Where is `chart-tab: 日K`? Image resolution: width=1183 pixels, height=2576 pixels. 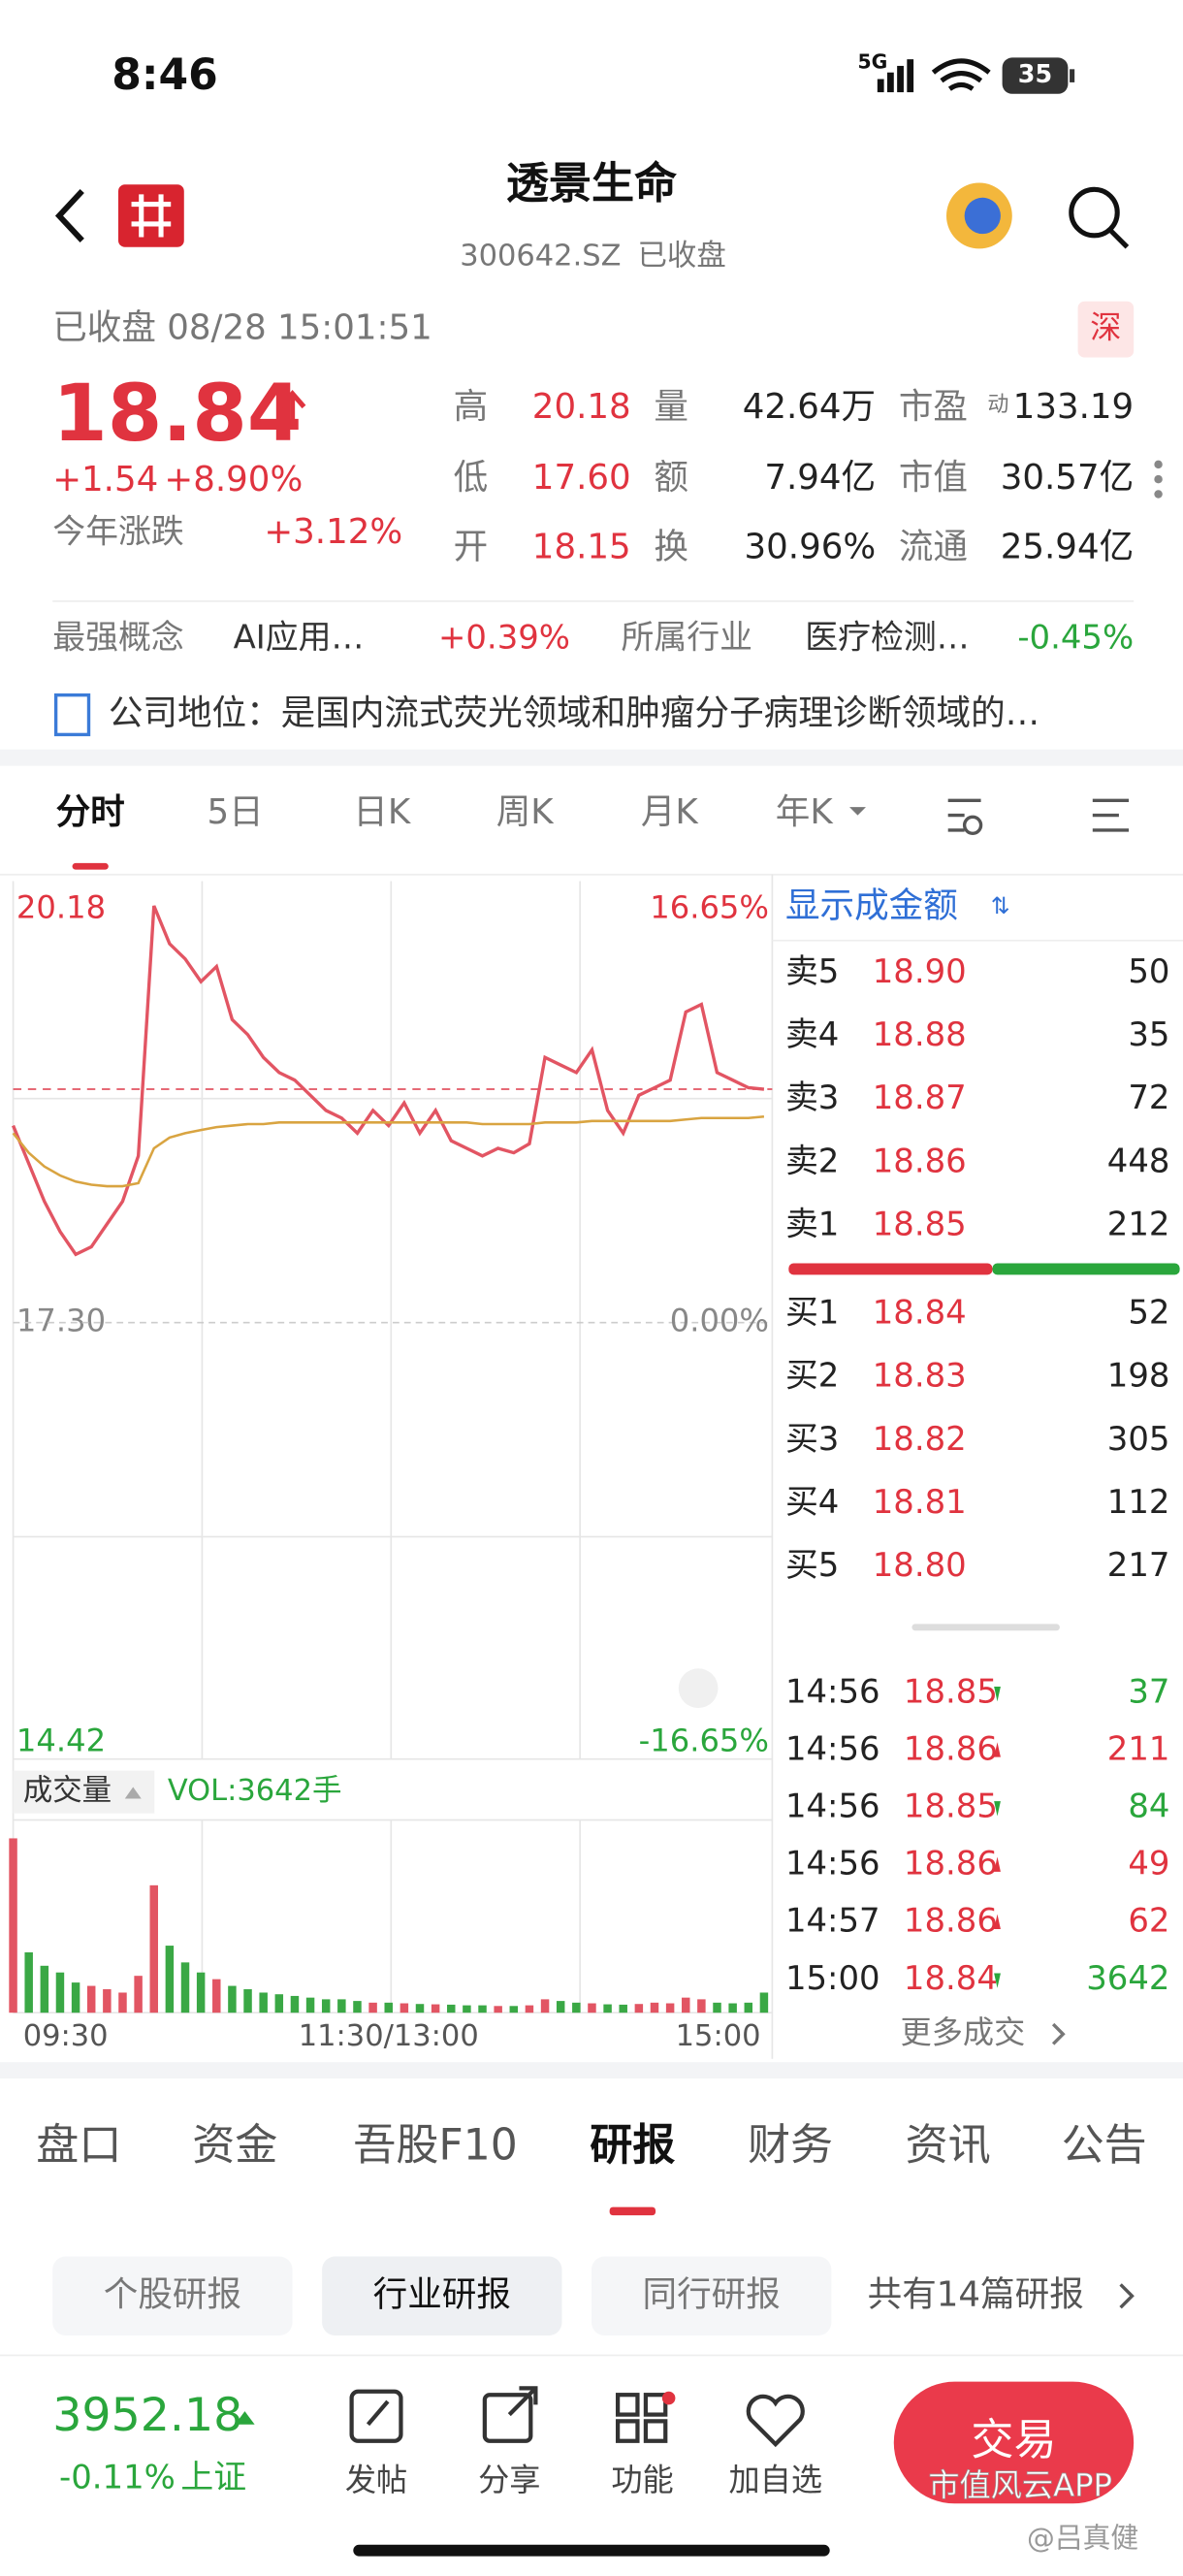 chart-tab: 日K is located at coordinates (382, 812).